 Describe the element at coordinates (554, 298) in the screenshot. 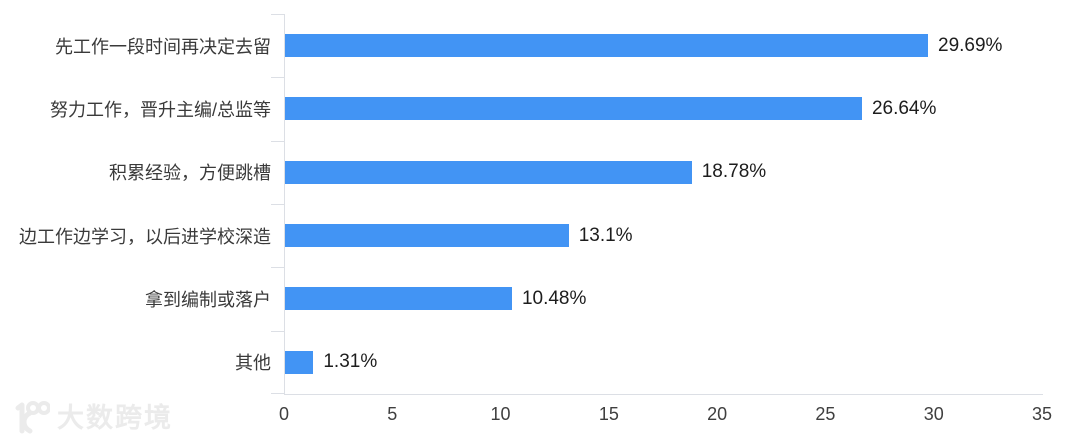

I see `value-label: 10.48%` at that location.